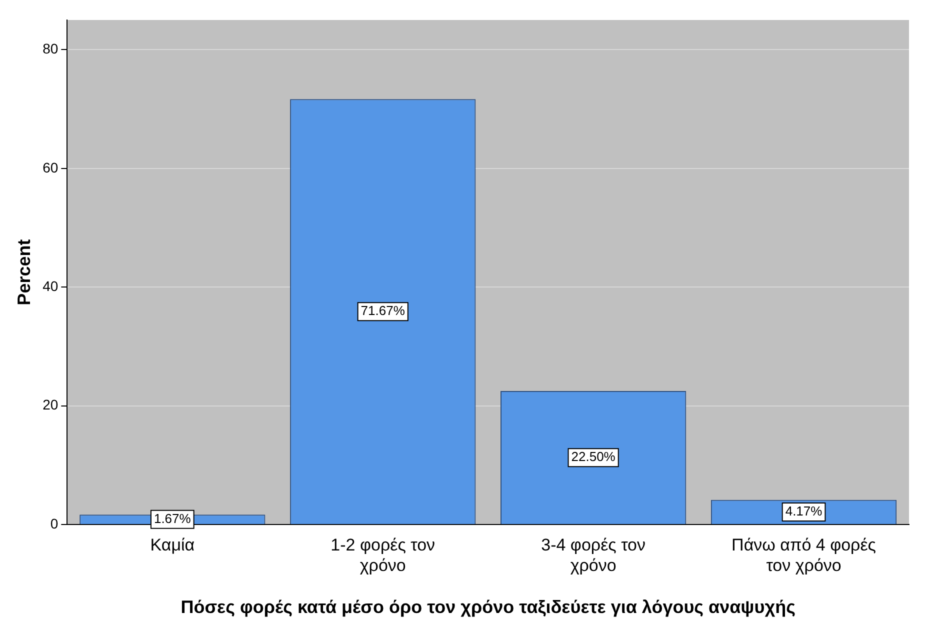  What do you see at coordinates (488, 607) in the screenshot?
I see `x-axis-title: Πόσες φορές κατά μέσο όρο τον χρόνο ταξιδεύετε για λόγους αναψυχής` at bounding box center [488, 607].